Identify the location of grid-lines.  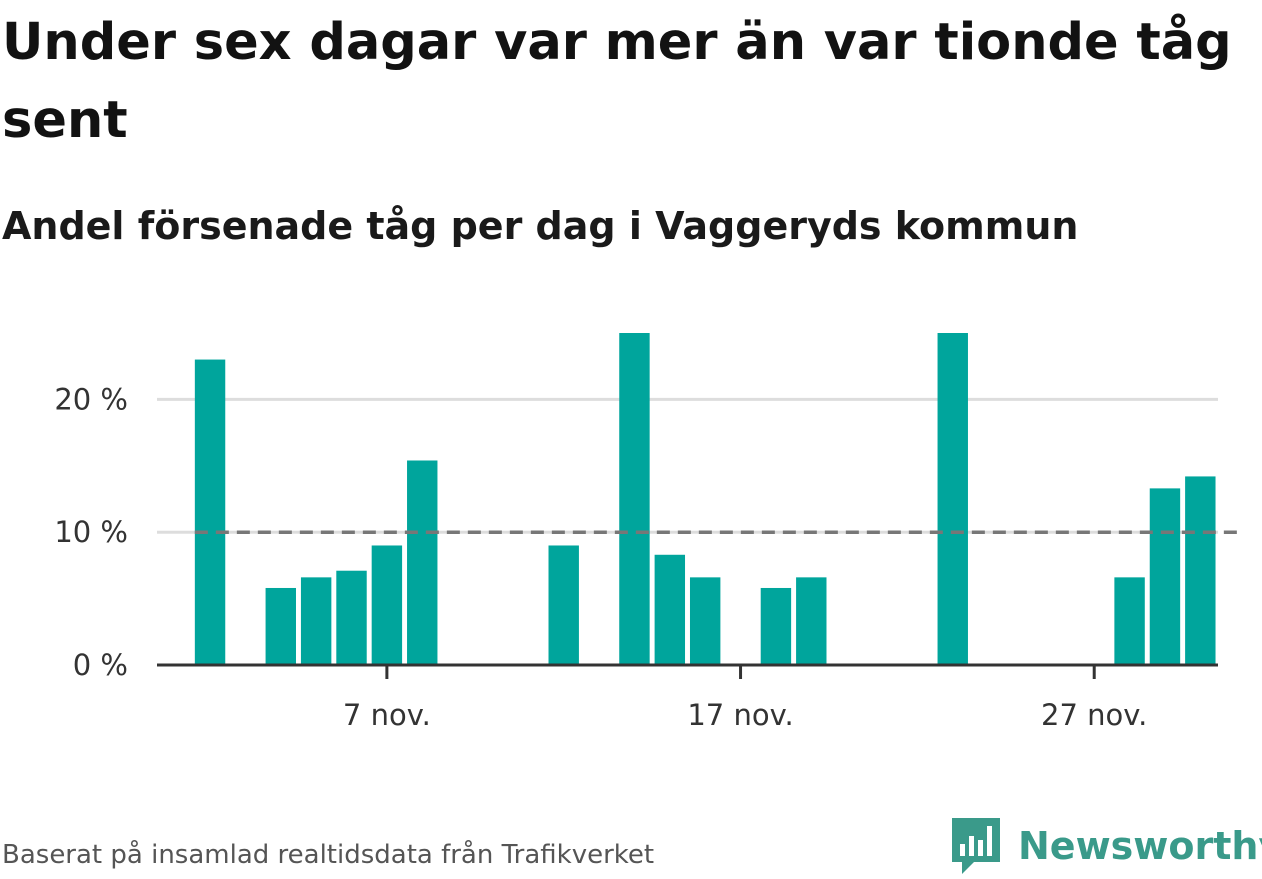
(687, 465).